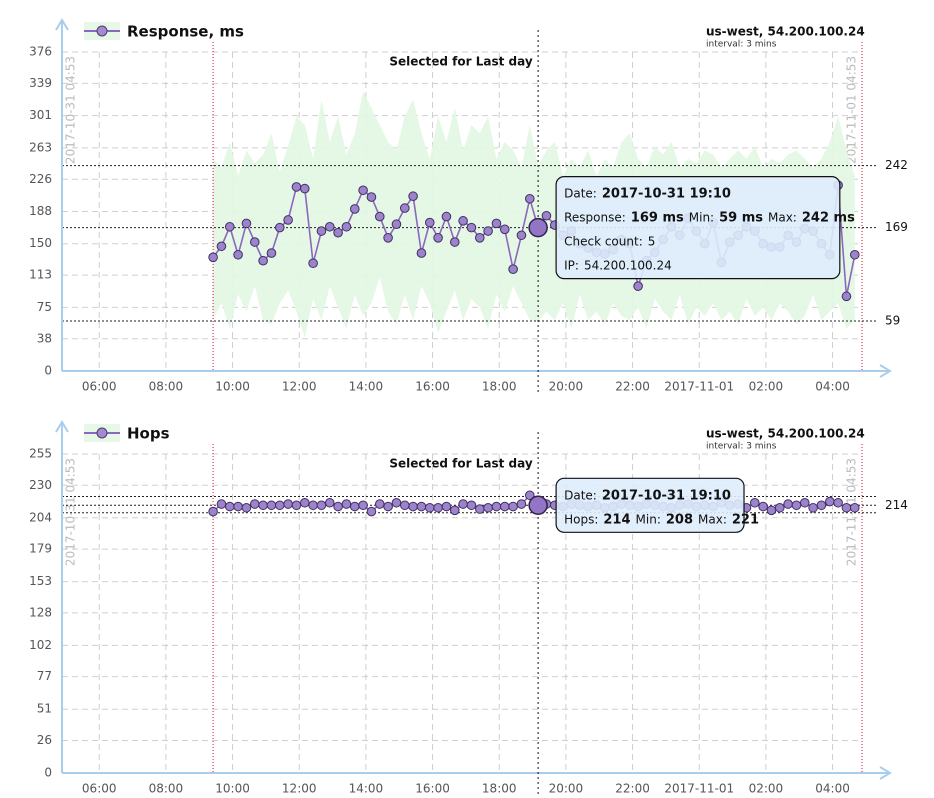 The image size is (934, 798). Describe the element at coordinates (571, 265) in the screenshot. I see `tooltip-label: IP:` at that location.